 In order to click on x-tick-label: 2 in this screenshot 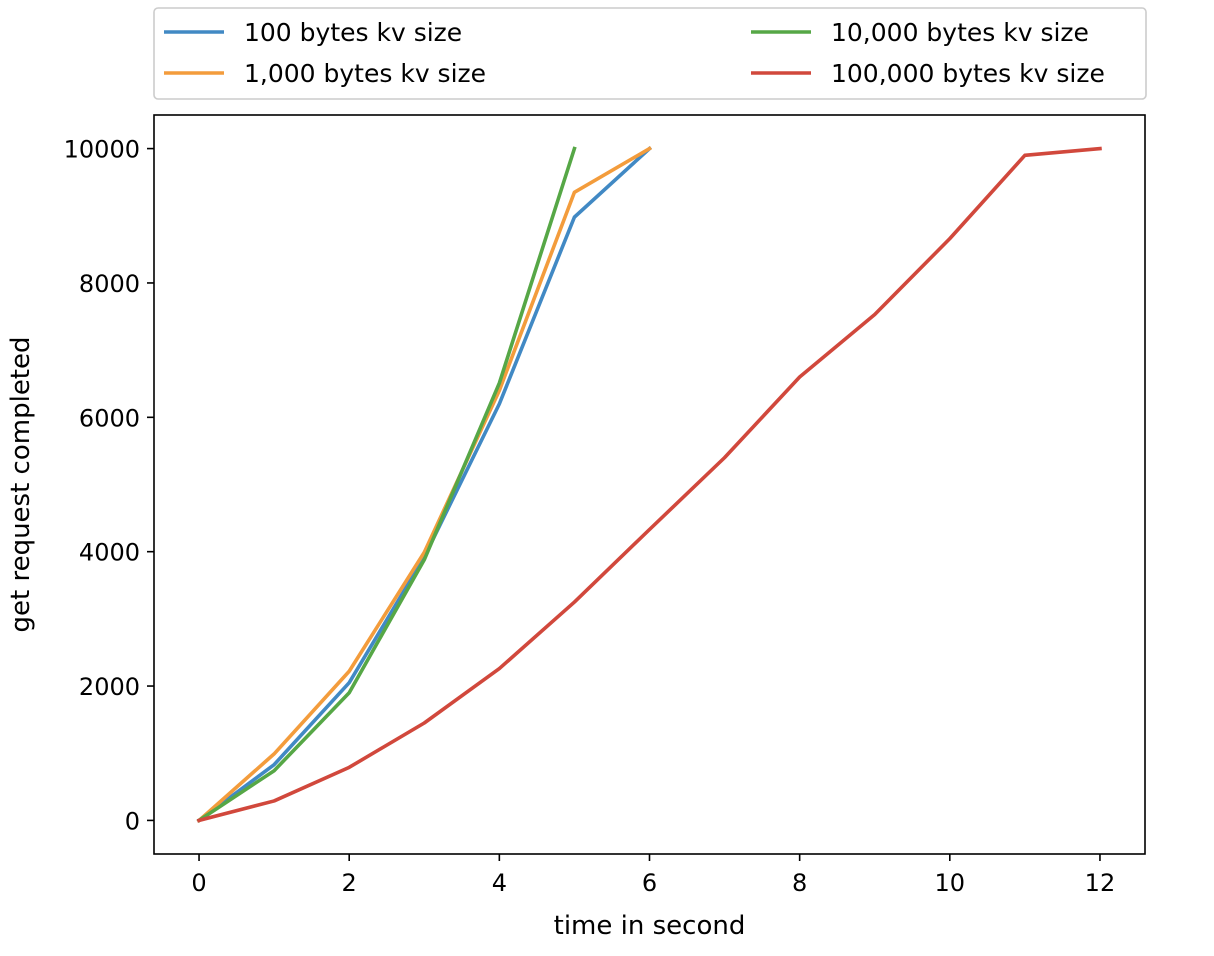, I will do `click(349, 883)`.